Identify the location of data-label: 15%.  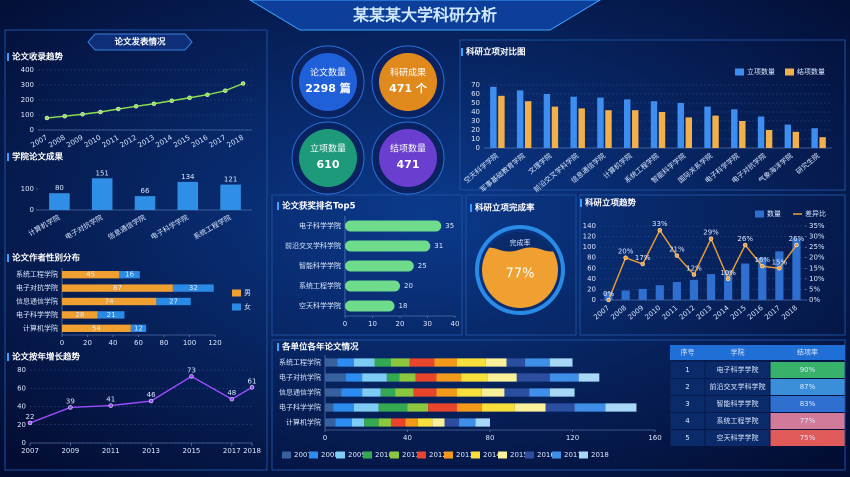
(780, 262).